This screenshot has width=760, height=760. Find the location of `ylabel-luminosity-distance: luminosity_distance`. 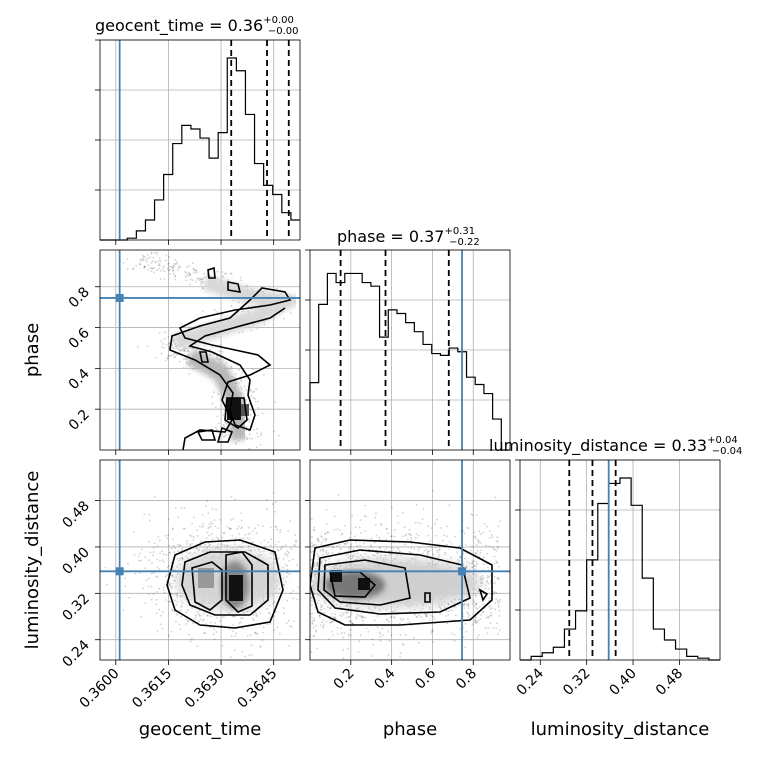

ylabel-luminosity-distance: luminosity_distance is located at coordinates (32, 560).